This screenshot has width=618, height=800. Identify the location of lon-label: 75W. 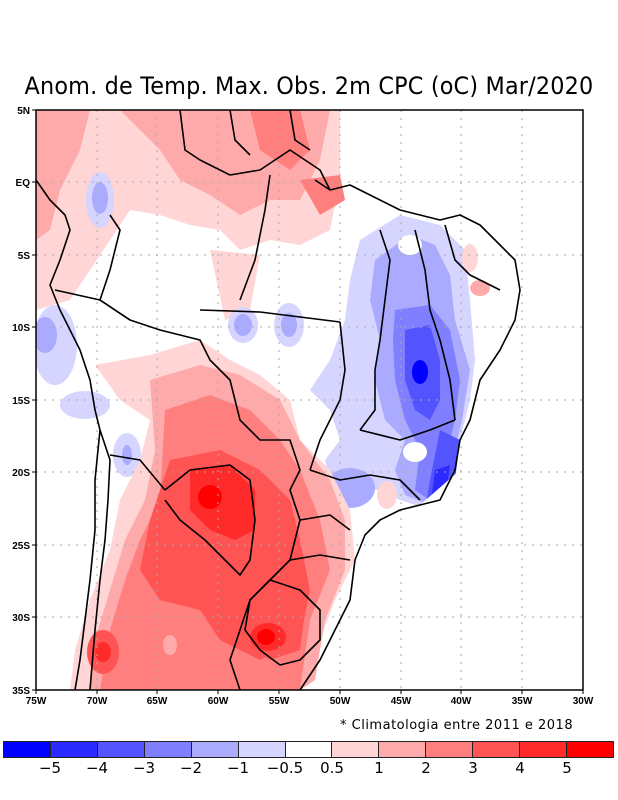
(36, 701).